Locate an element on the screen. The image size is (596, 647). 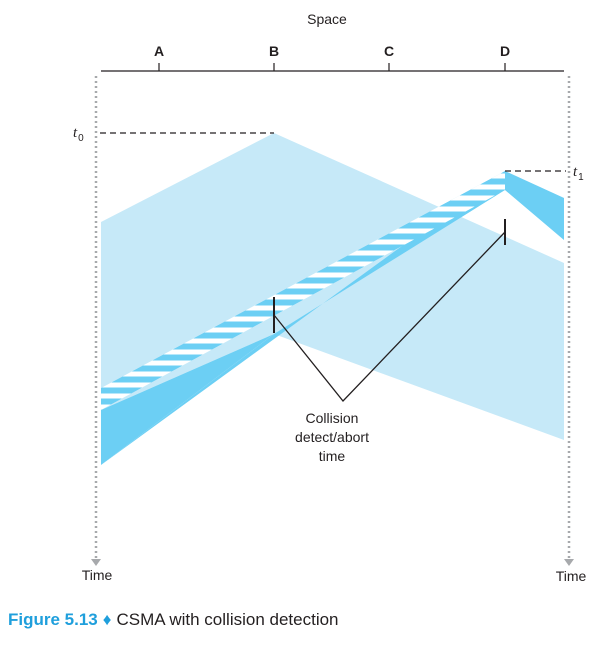
annotation-line-1: Collision is located at coordinates (332, 418).